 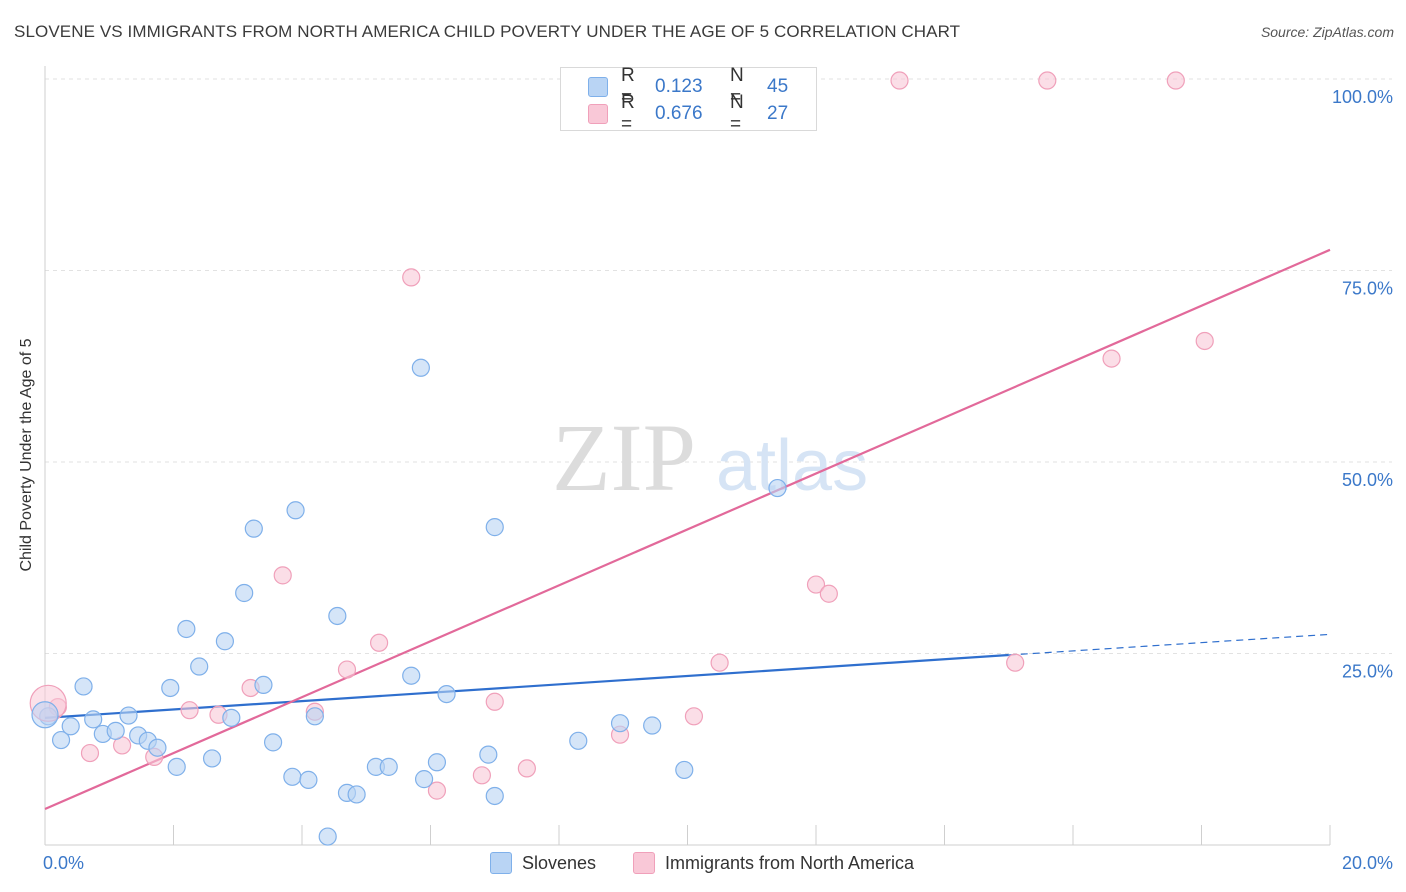 I want to click on y-tick-label: 50.0%, so click(x=1367, y=480).